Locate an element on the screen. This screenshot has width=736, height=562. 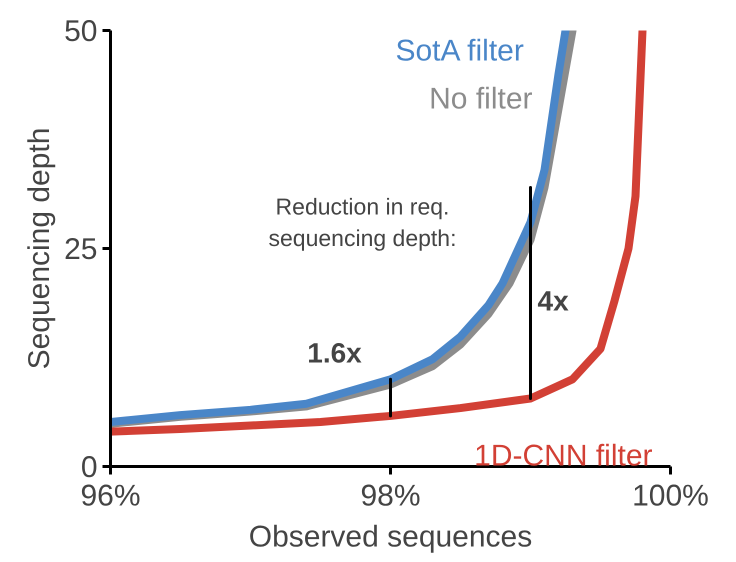
series-label: SotA filter is located at coordinates (459, 51).